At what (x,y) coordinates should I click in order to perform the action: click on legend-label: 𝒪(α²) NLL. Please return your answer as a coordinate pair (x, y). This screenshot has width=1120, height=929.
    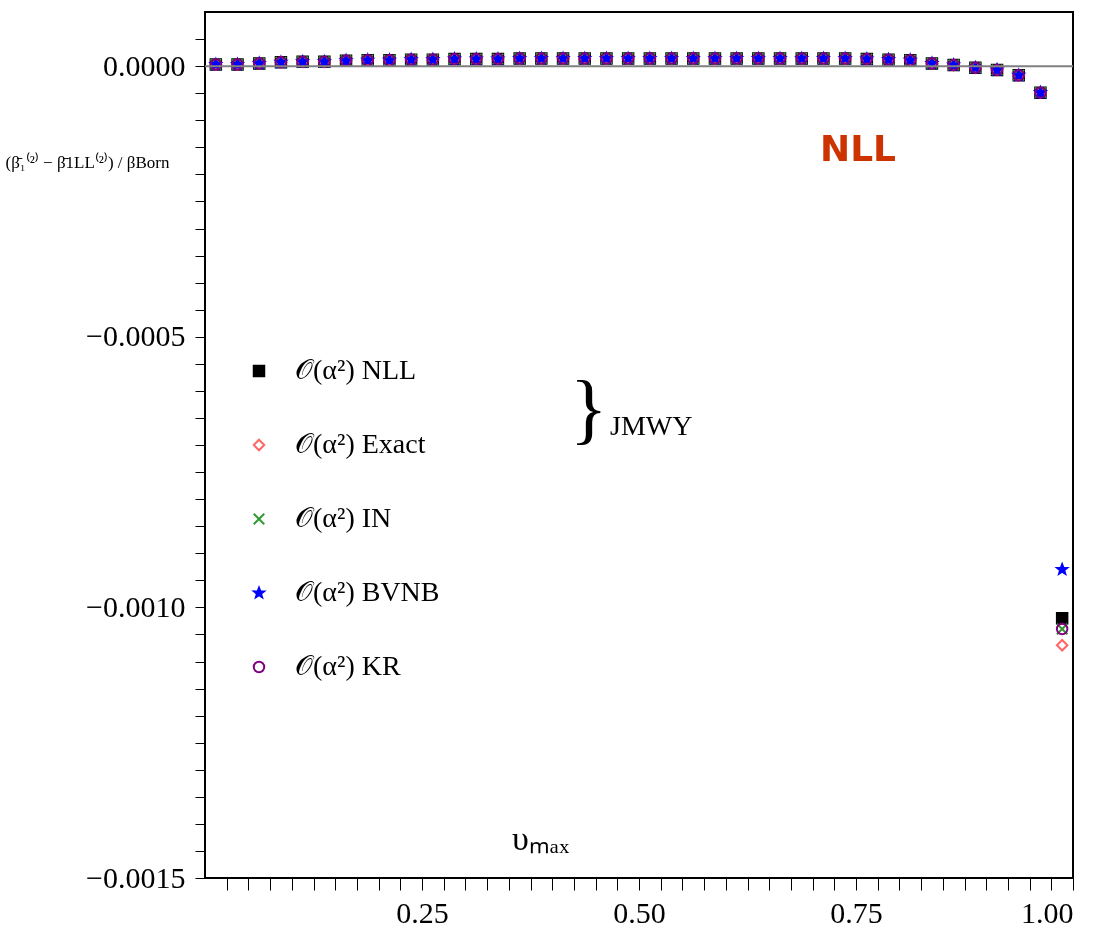
    Looking at the image, I should click on (356, 369).